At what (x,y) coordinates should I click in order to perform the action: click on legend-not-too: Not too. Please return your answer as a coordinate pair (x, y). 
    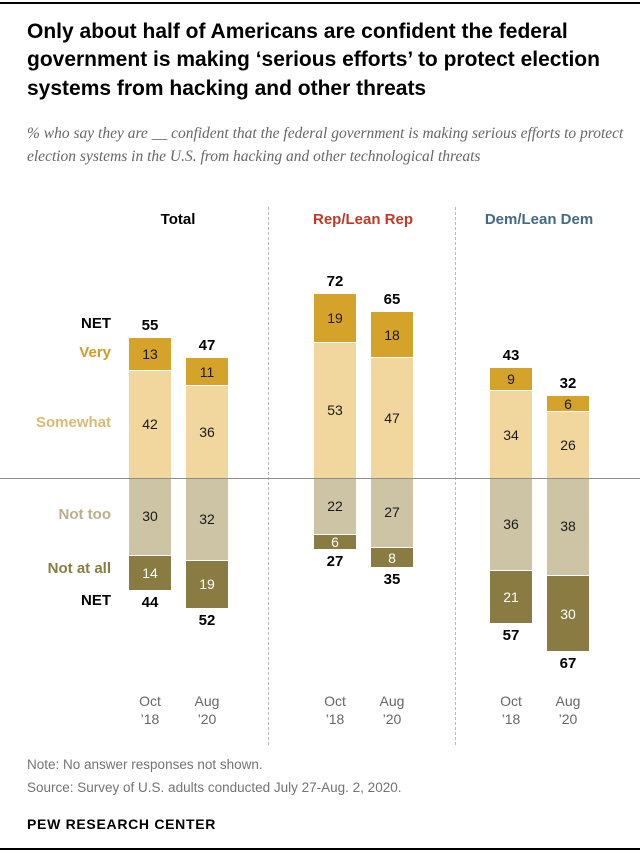
    Looking at the image, I should click on (84, 514).